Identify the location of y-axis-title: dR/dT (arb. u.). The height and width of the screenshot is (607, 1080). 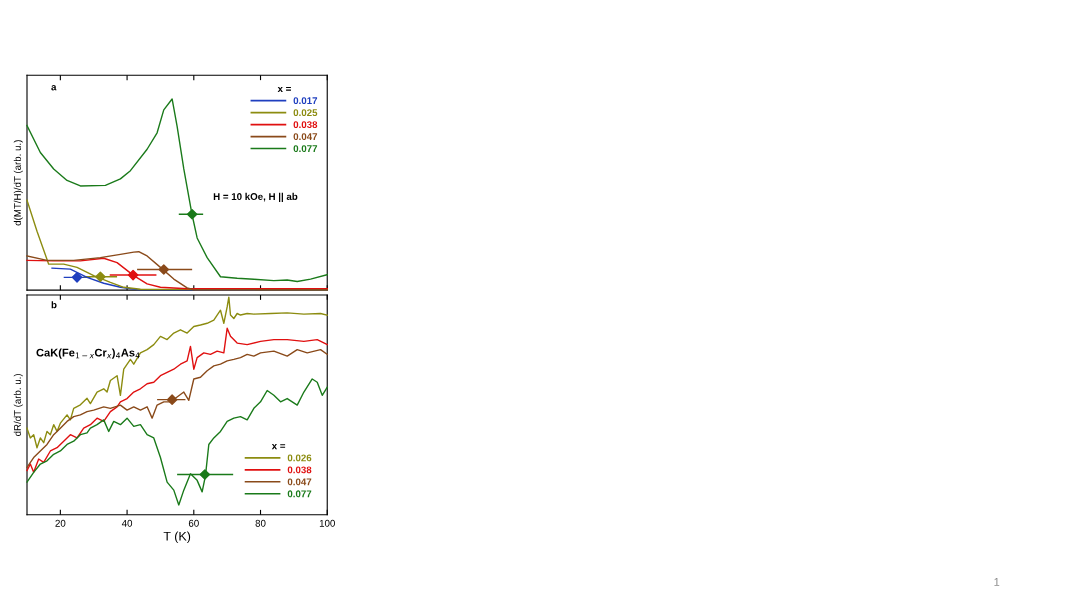
(18, 404).